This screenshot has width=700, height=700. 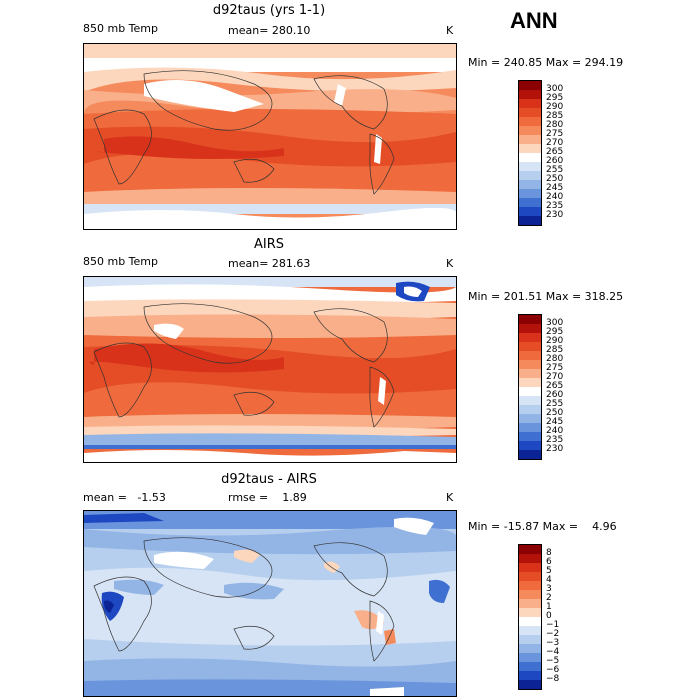 What do you see at coordinates (553, 643) in the screenshot?
I see `tick-label: −3` at bounding box center [553, 643].